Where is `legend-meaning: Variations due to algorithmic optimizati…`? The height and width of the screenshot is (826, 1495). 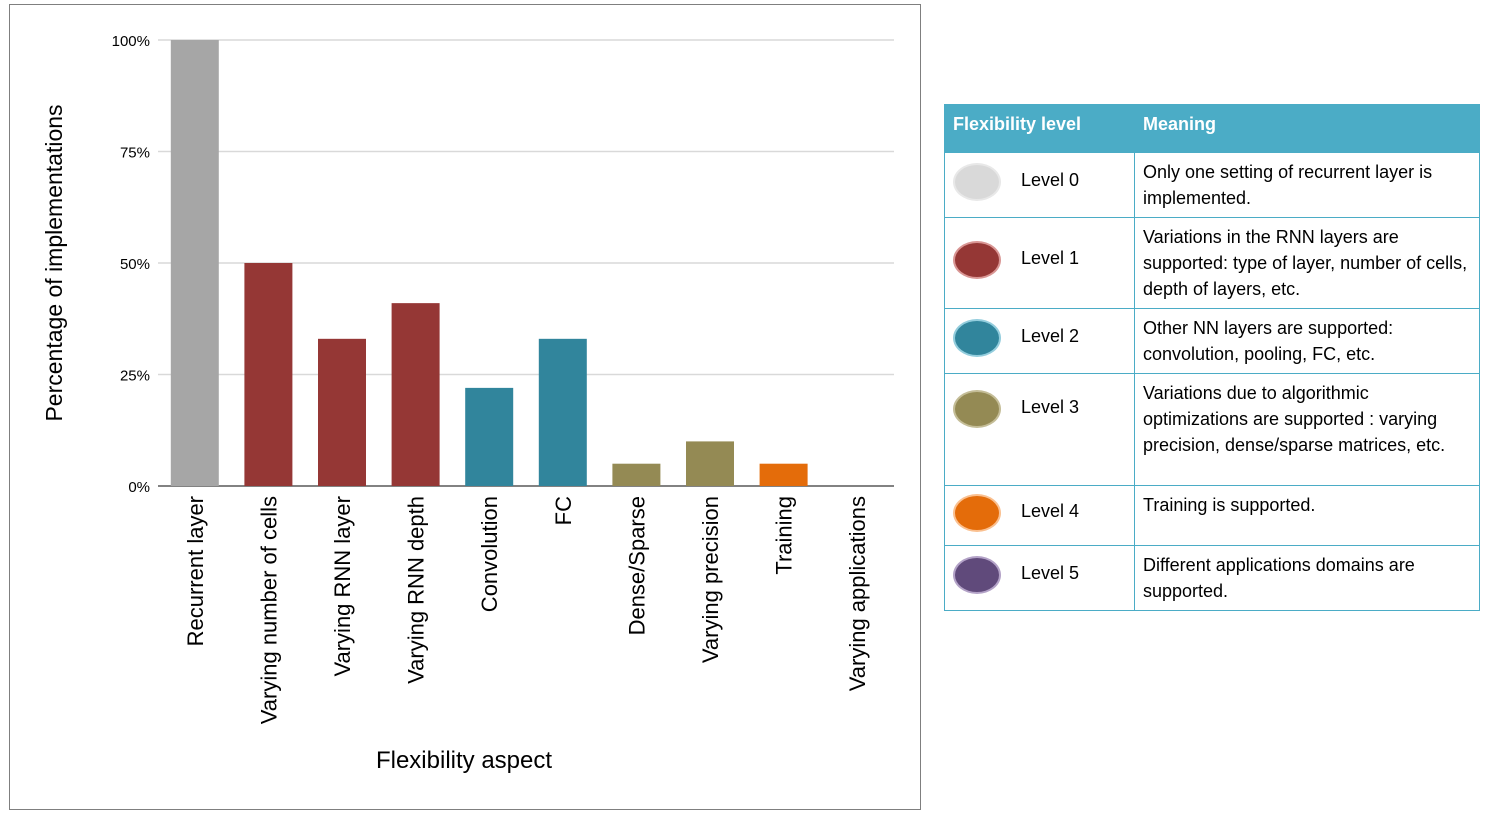 legend-meaning: Variations due to algorithmic optimizati… is located at coordinates (1307, 429).